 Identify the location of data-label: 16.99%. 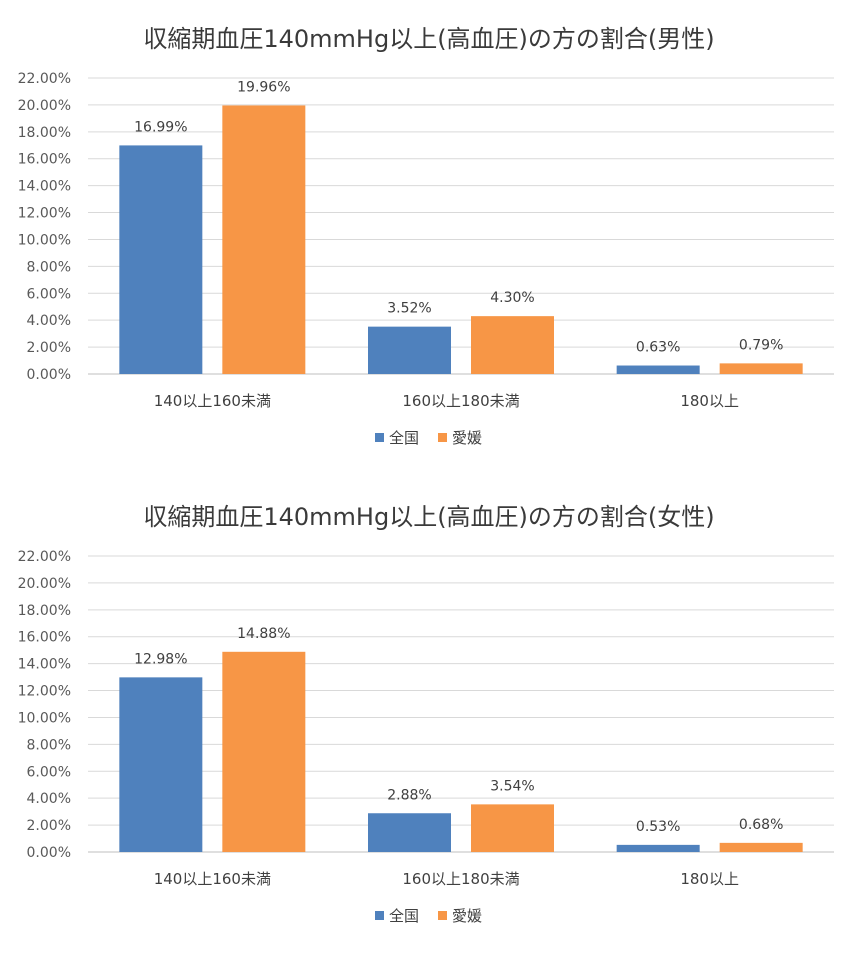
(160, 127).